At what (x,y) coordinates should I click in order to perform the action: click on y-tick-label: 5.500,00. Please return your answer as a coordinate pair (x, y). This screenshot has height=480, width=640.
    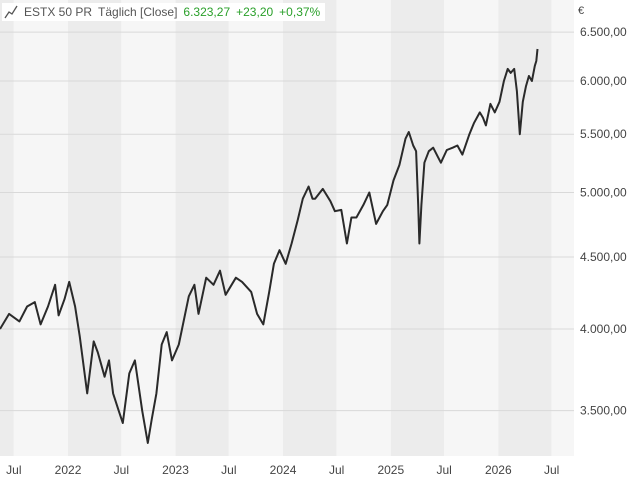
    Looking at the image, I should click on (603, 134).